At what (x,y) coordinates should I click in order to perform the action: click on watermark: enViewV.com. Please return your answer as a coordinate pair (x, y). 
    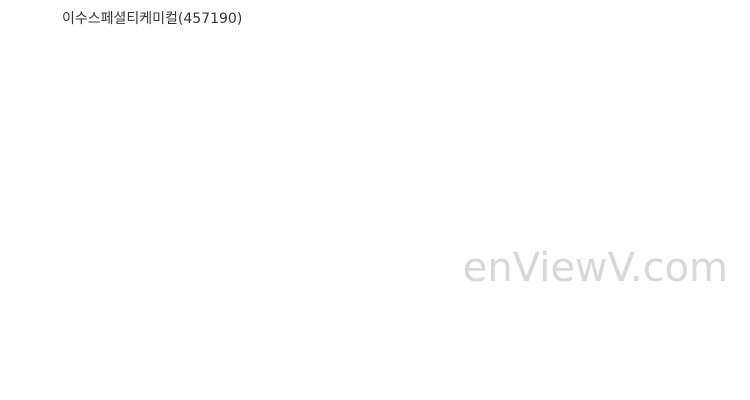
    Looking at the image, I should click on (595, 268).